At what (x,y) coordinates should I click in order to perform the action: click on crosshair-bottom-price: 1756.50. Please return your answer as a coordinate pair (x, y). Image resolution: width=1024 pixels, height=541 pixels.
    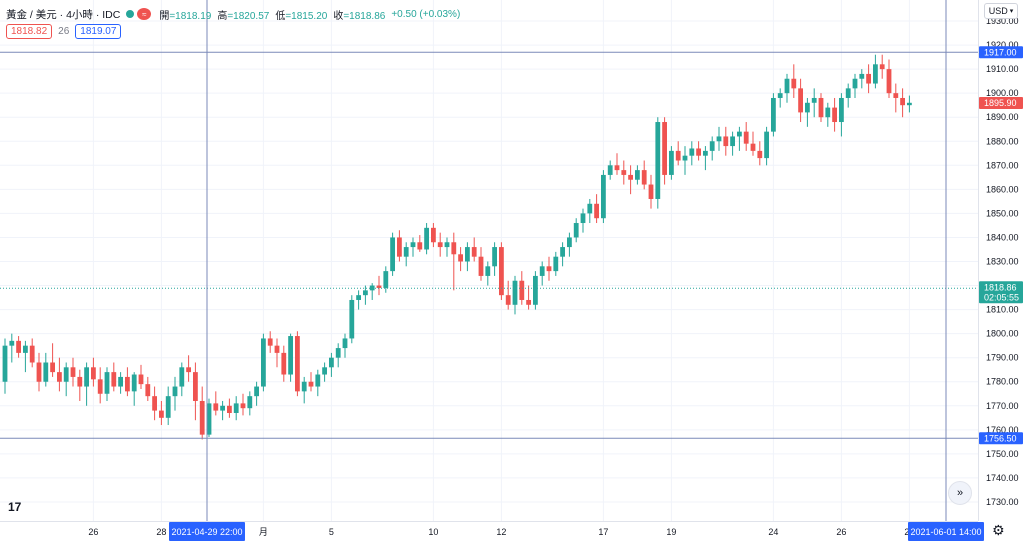
    Looking at the image, I should click on (1000, 438).